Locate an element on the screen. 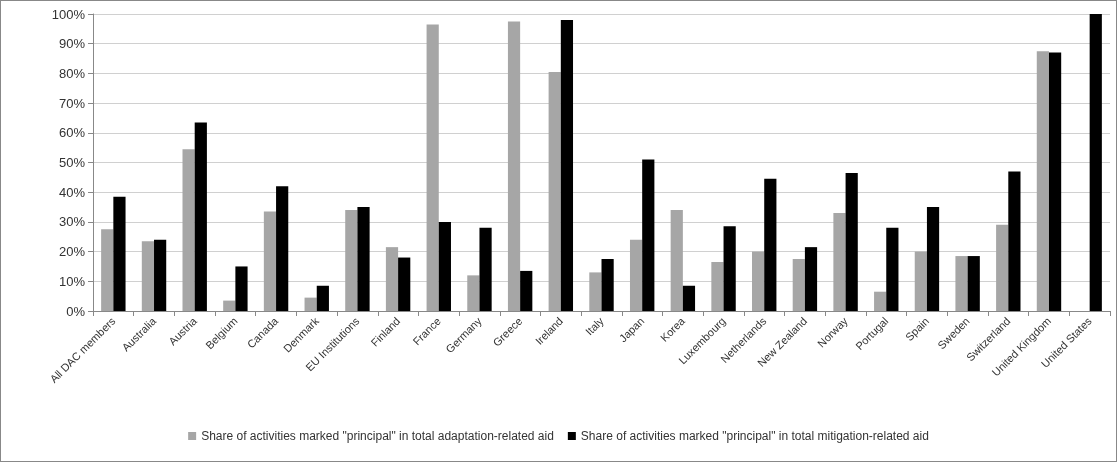  y-tick-label: 10% is located at coordinates (72, 281).